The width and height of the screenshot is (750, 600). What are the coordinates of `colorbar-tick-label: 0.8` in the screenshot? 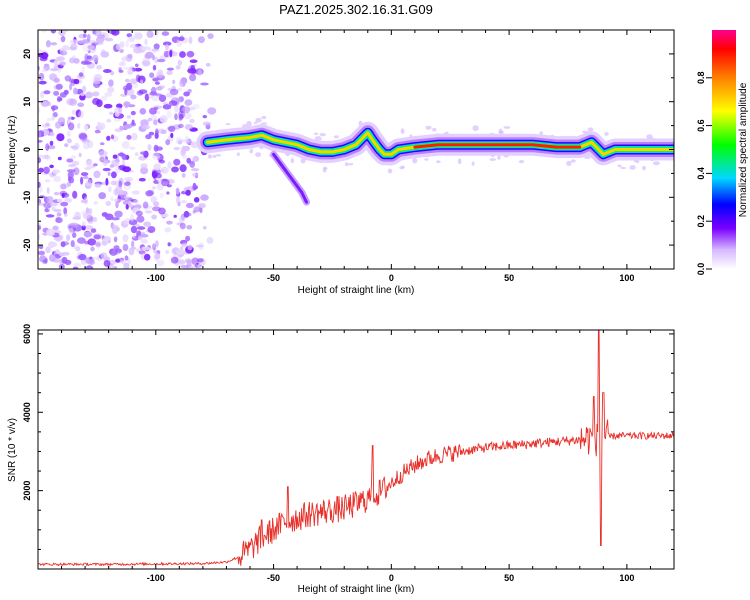 It's located at (701, 78).